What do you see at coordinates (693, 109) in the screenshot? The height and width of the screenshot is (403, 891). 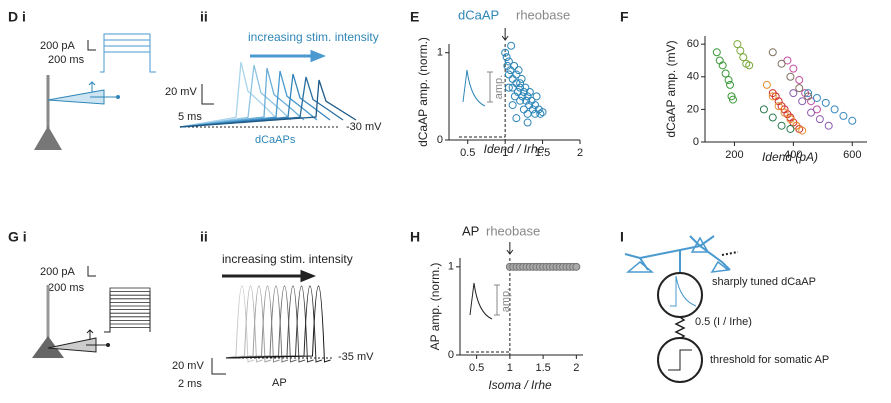 I see `y-tick-label: 20` at bounding box center [693, 109].